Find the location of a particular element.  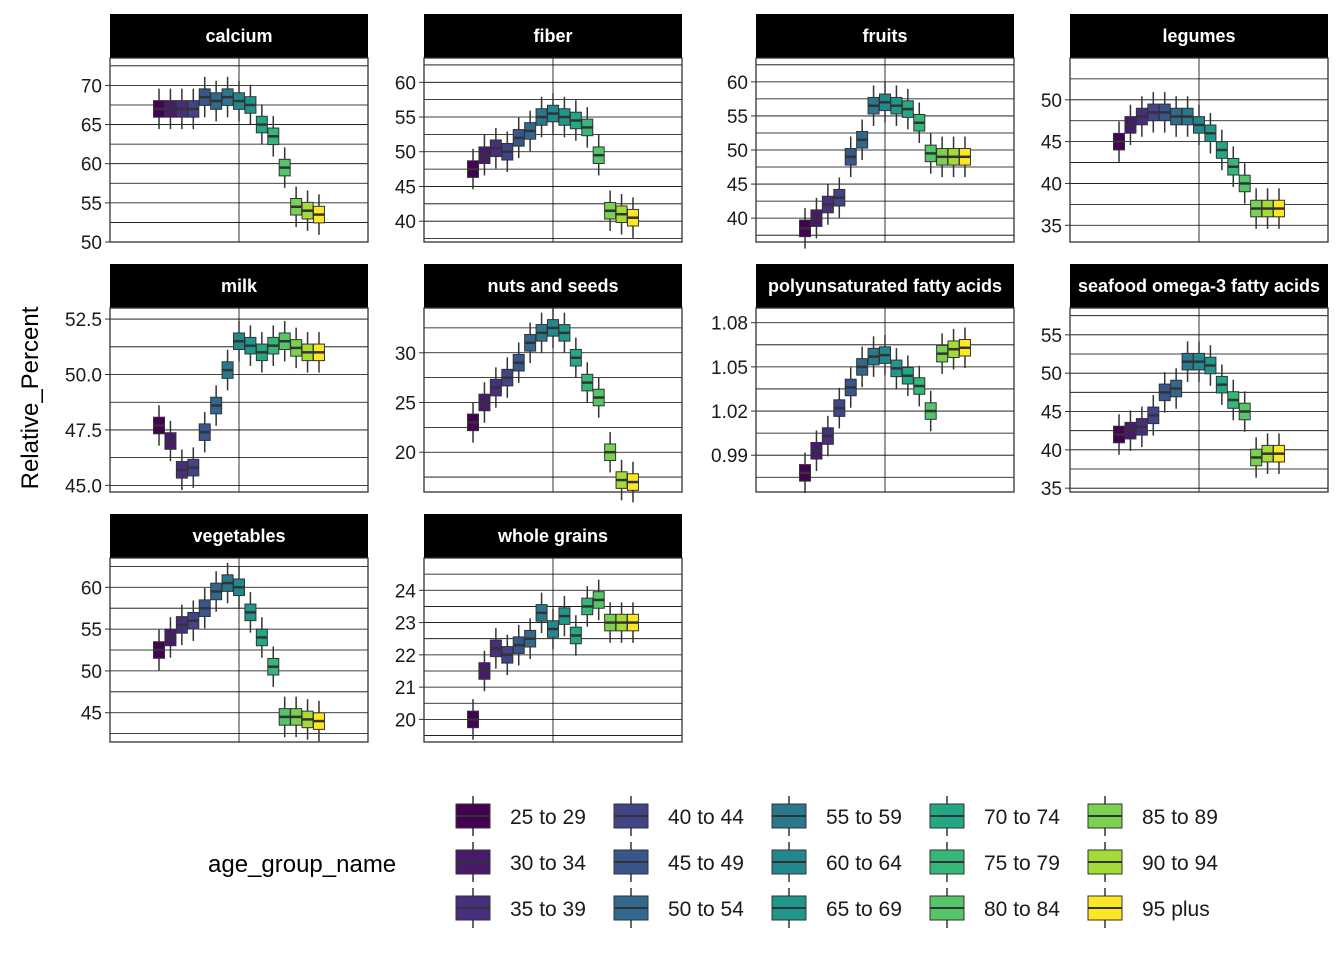

y-tick-label: 25 is located at coordinates (405, 403).